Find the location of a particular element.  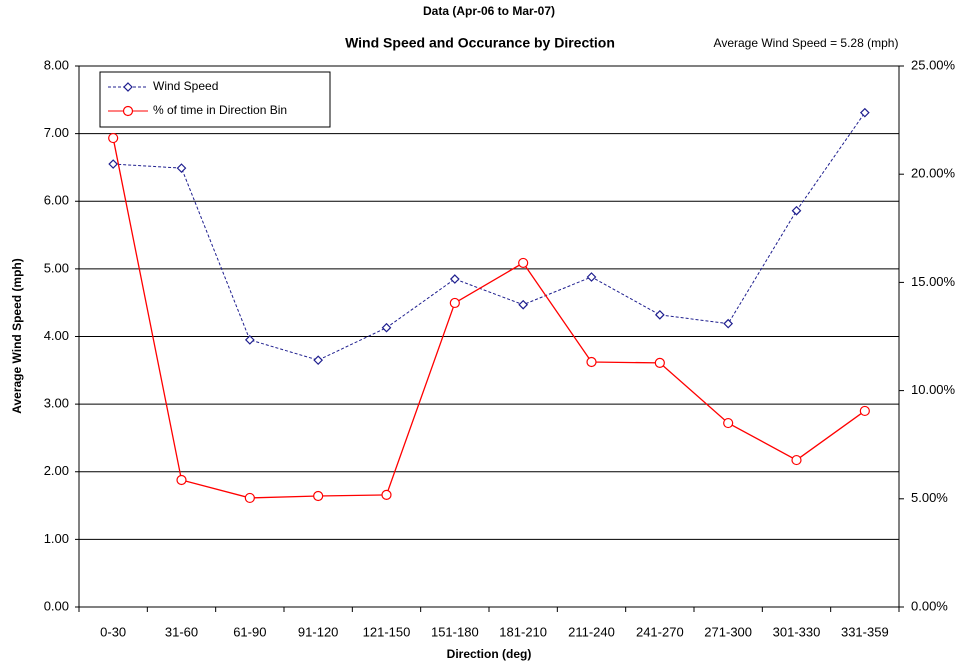

y-tick-label: 2.00 is located at coordinates (56, 470).